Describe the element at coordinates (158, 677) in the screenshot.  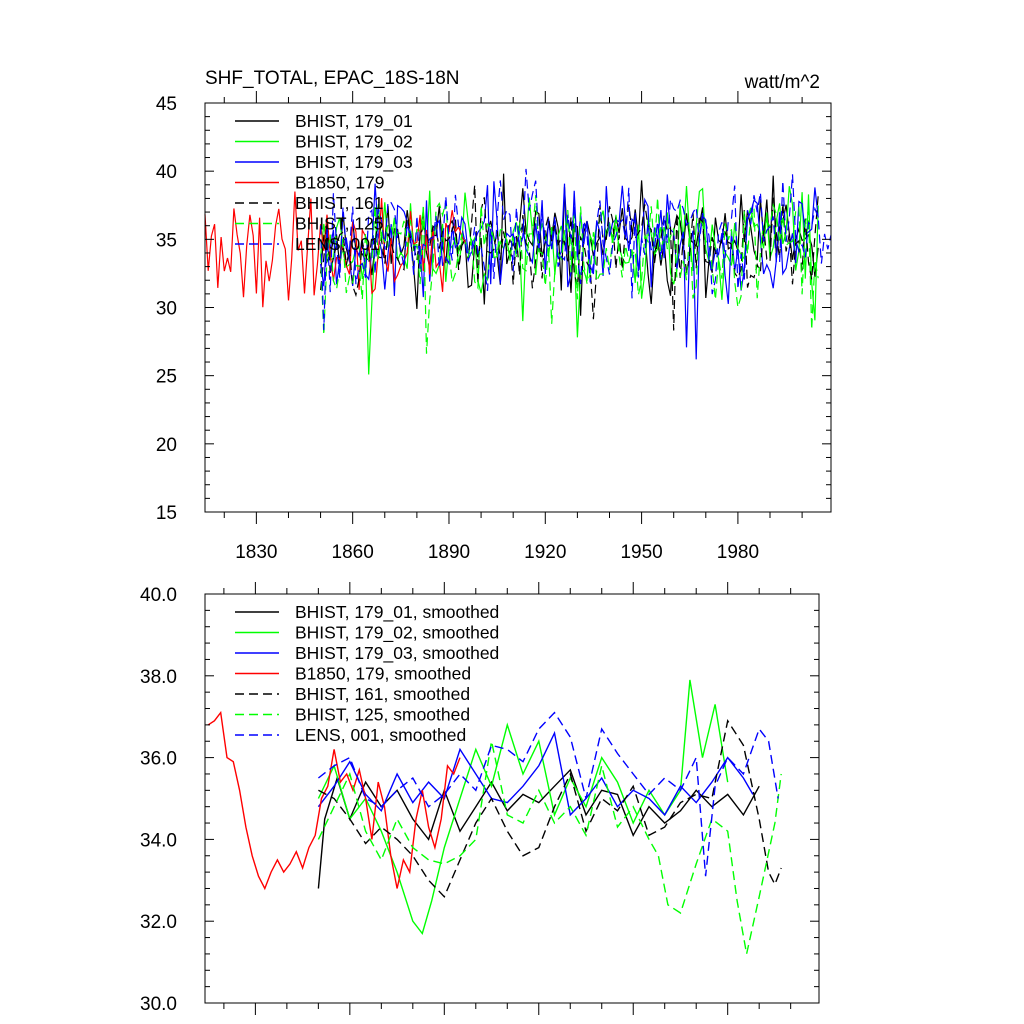
I see `bottom-ytick-label: 38.0` at that location.